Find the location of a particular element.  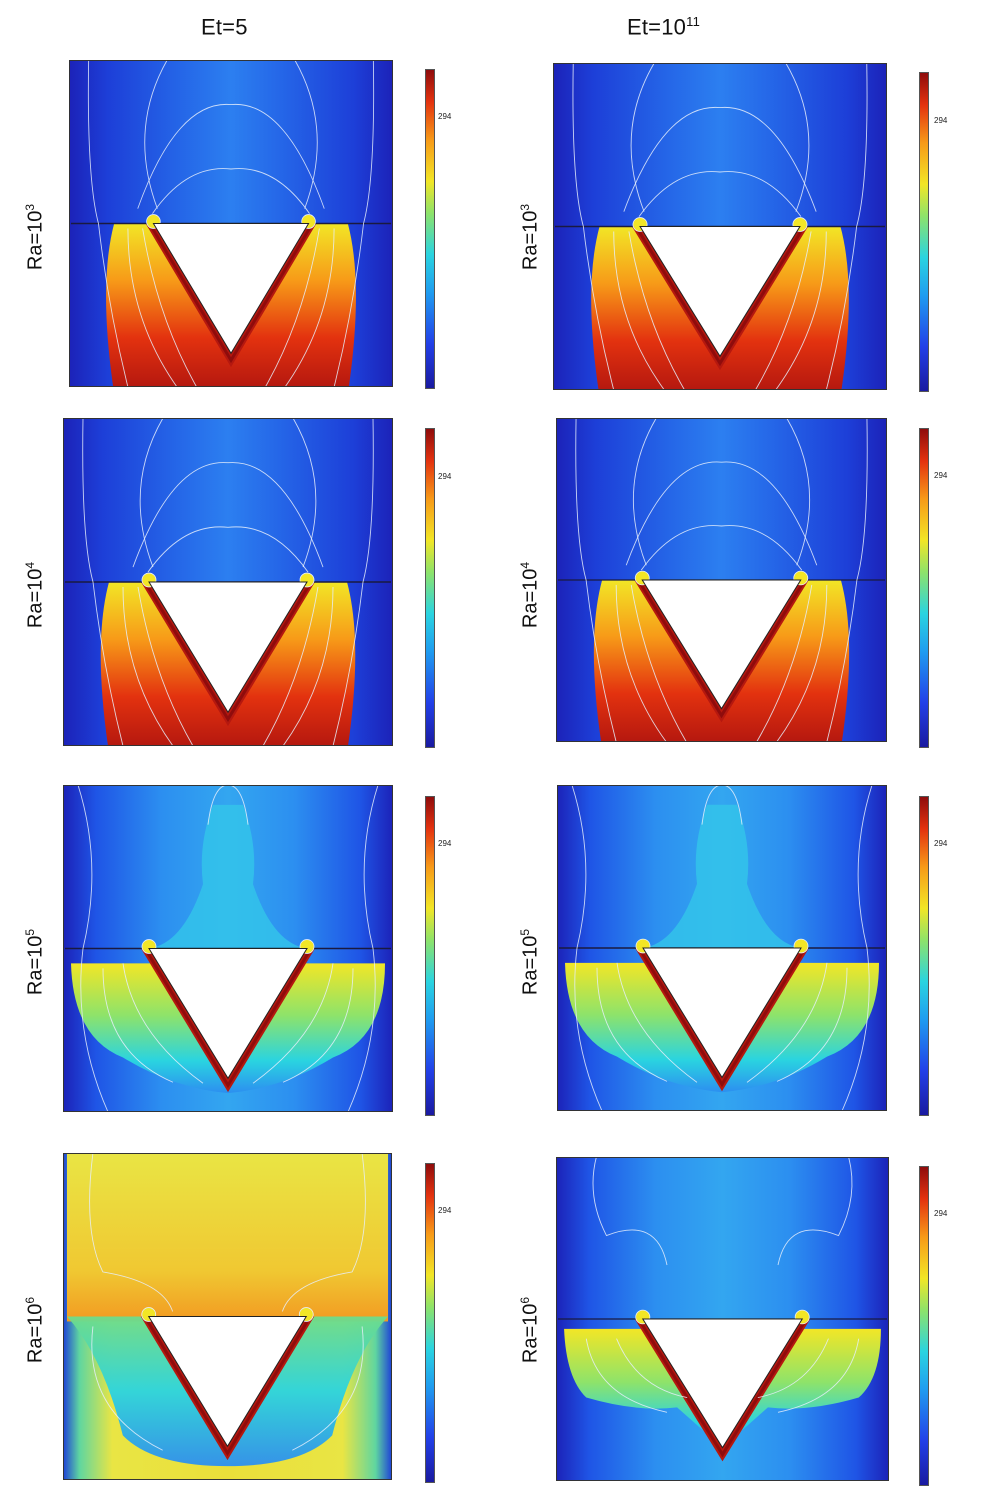

row-label-ra5-left: Ra=105 is located at coordinates (31, 962).